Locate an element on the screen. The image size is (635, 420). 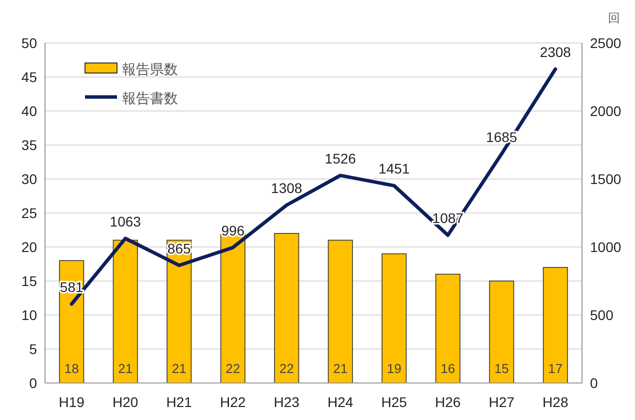
data-label: 18 is located at coordinates (71, 368).